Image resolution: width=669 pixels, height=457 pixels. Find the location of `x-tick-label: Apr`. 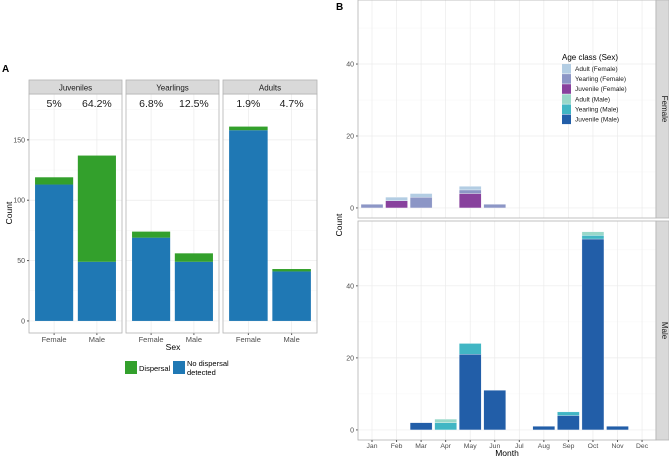

x-tick-label: Apr is located at coordinates (445, 446).